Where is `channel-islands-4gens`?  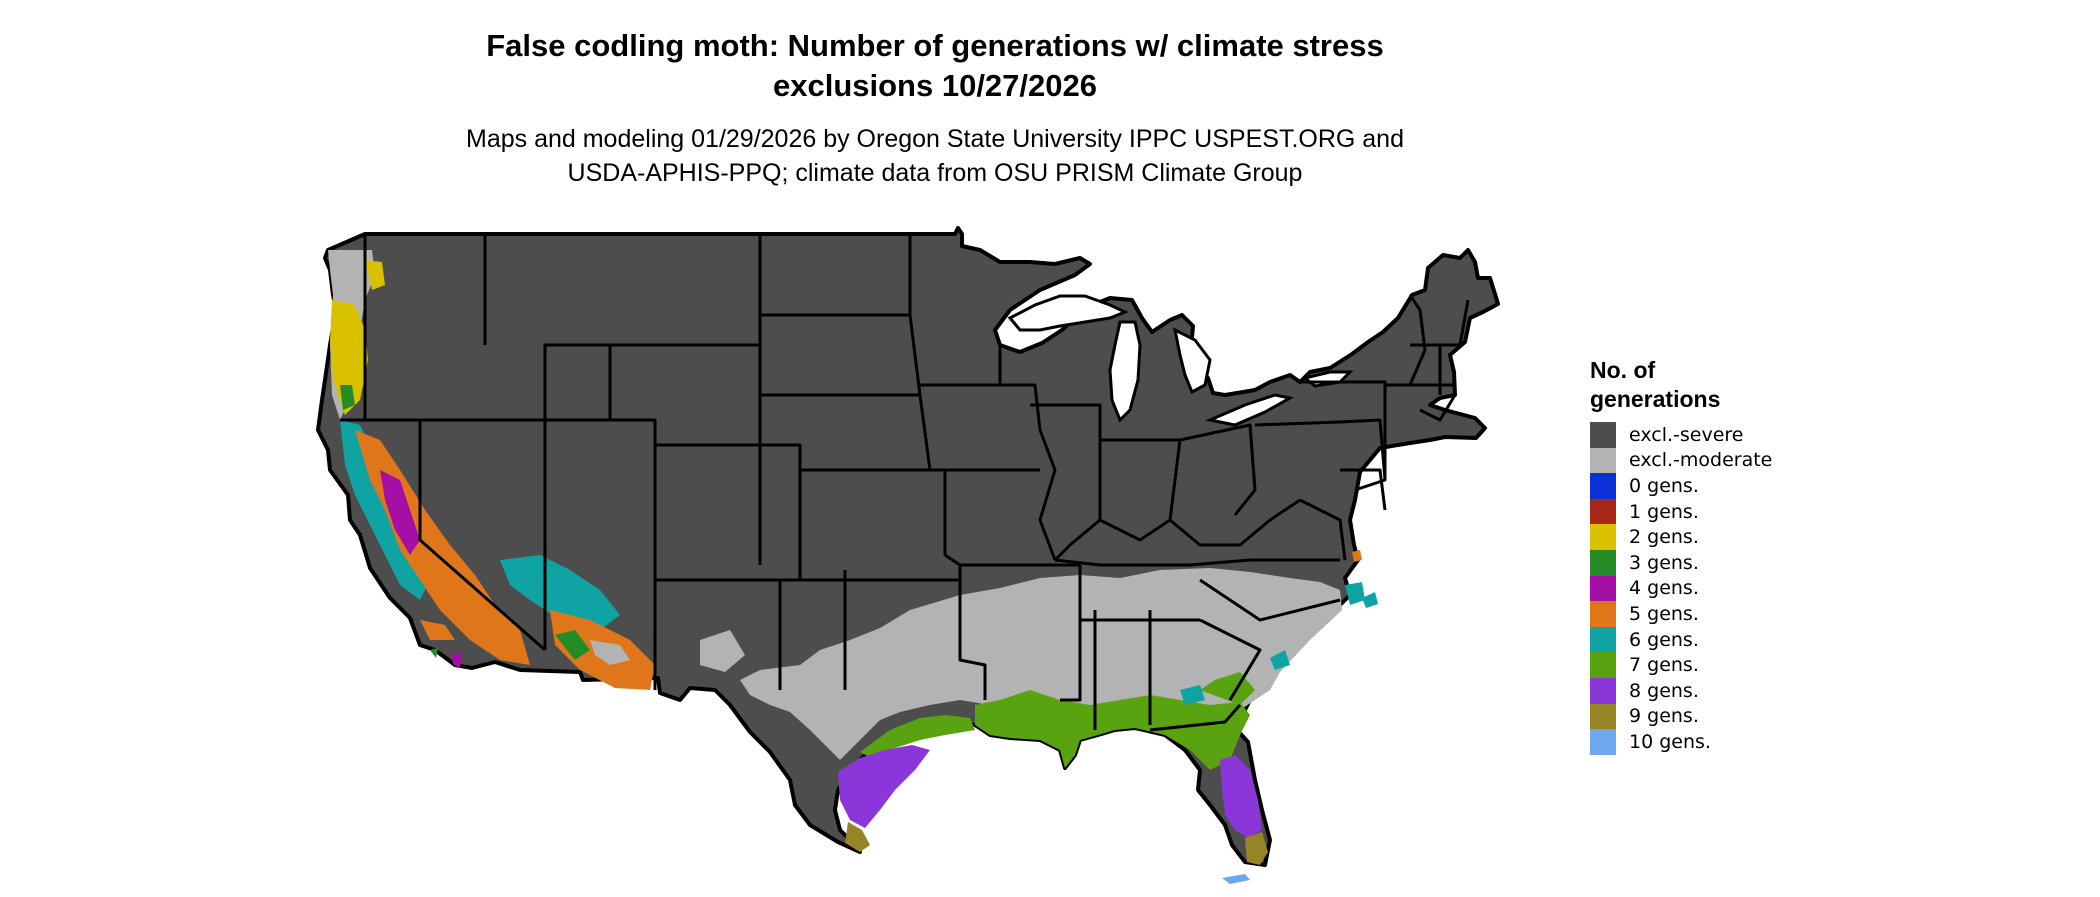
channel-islands-4gens is located at coordinates (457, 660).